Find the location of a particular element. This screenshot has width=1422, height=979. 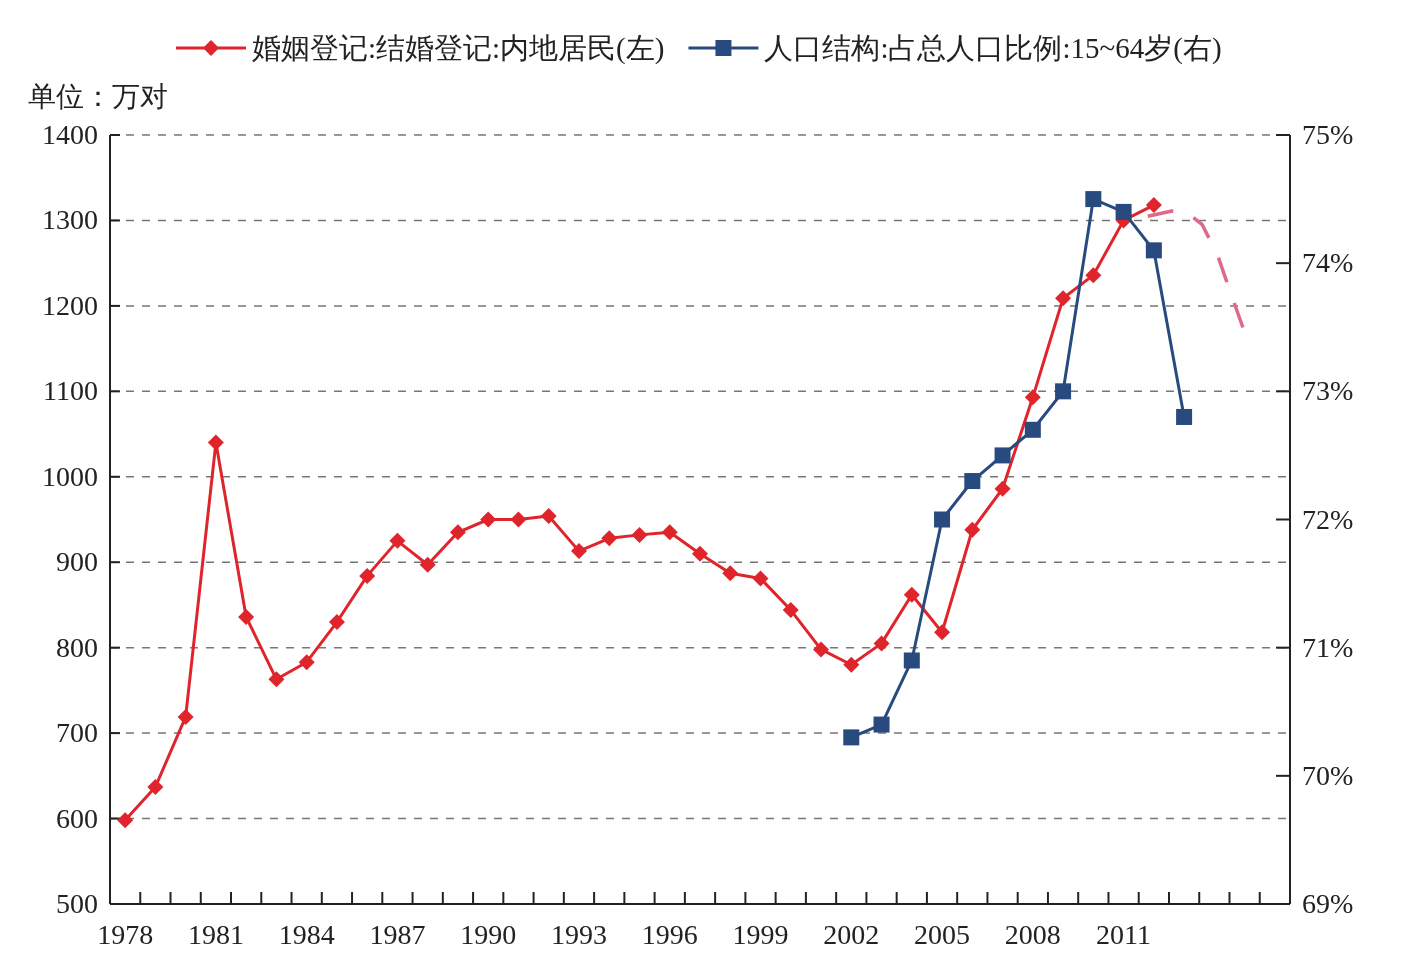

x-tick-label: 1978 is located at coordinates (125, 934).